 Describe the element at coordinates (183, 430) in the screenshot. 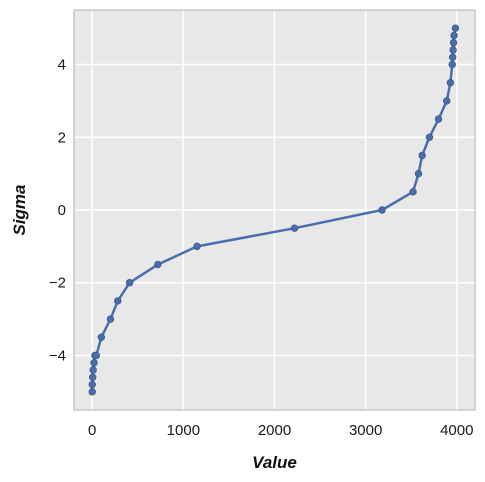

I see `x-tick-label: 1000` at that location.